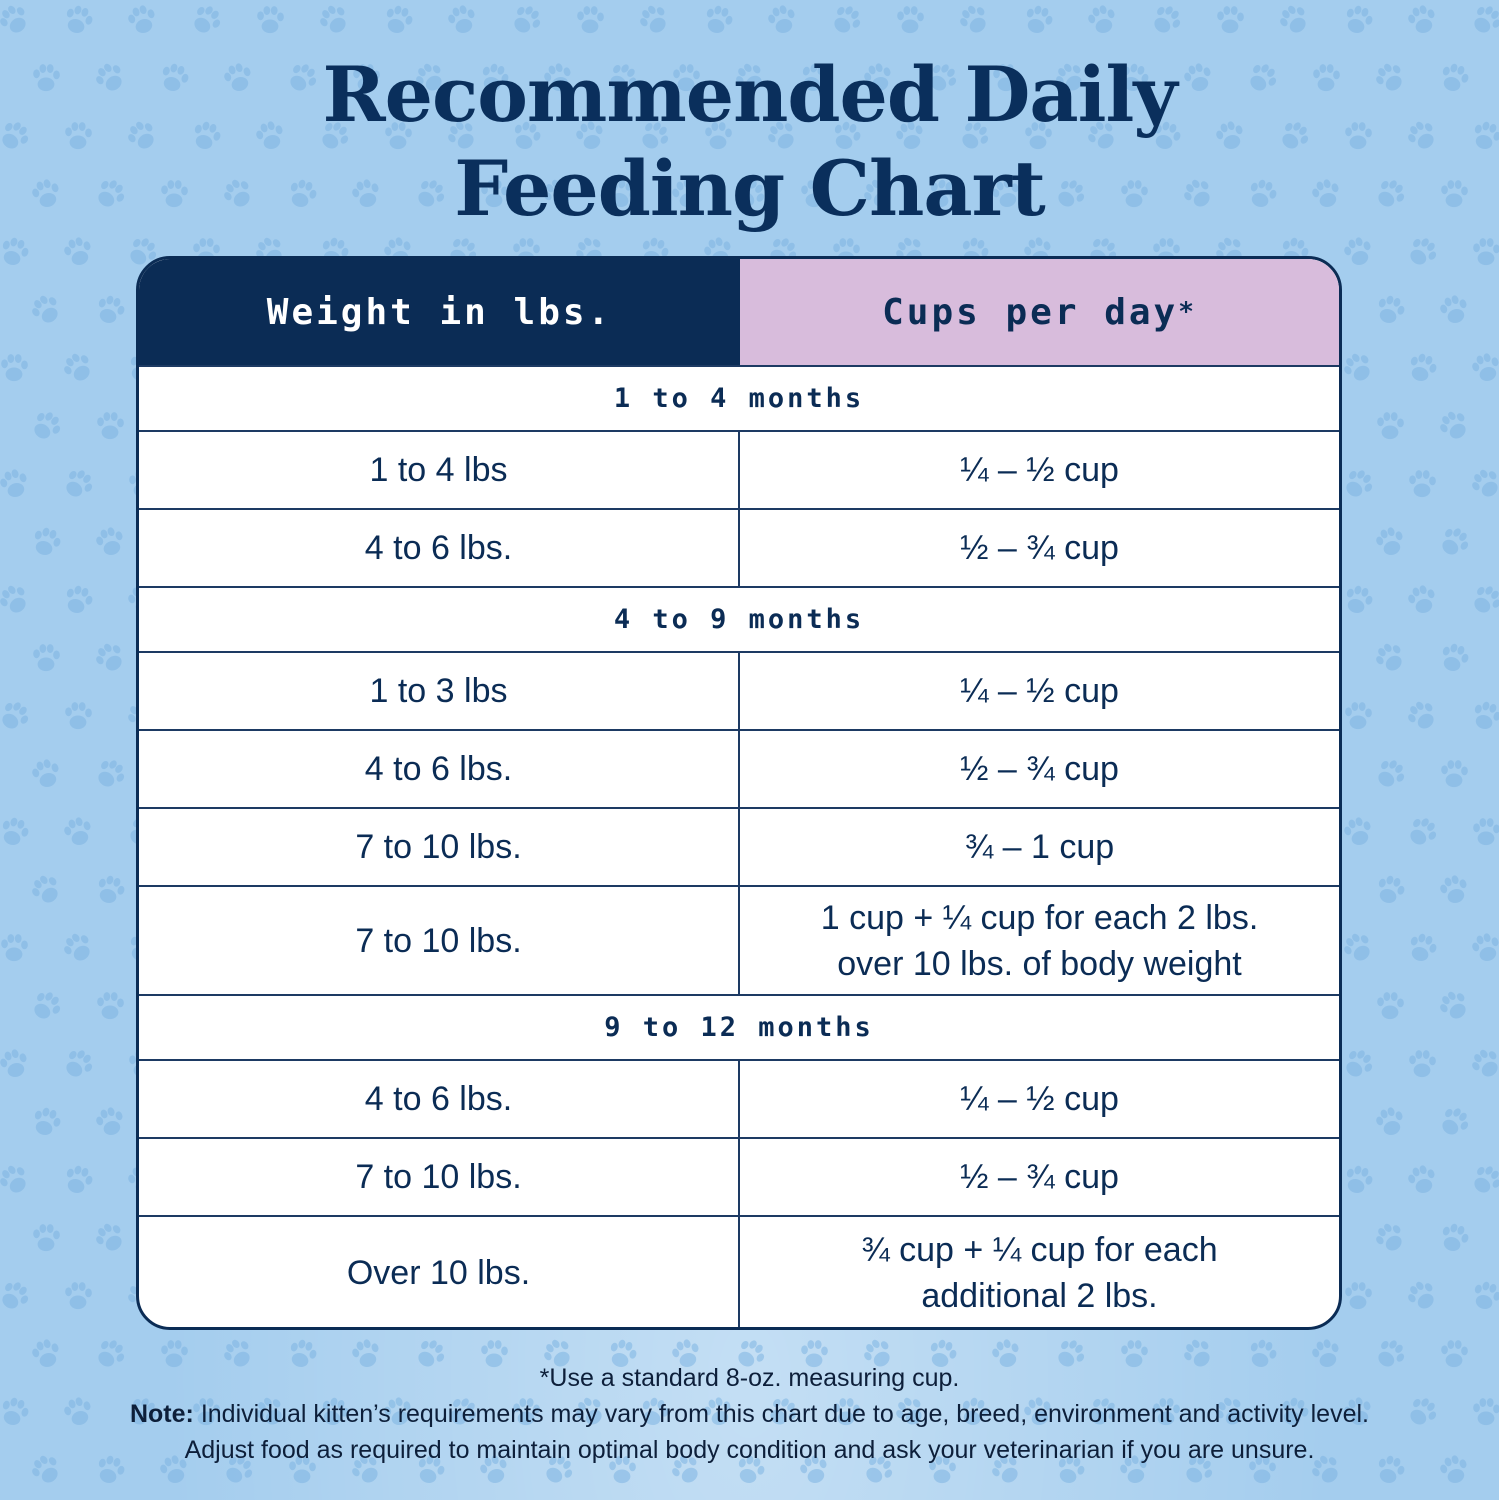 The image size is (1499, 1500). Describe the element at coordinates (1039, 1272) in the screenshot. I see `cups-cell: ¾ cup + ¼ cup for each additional 2 lbs.` at that location.